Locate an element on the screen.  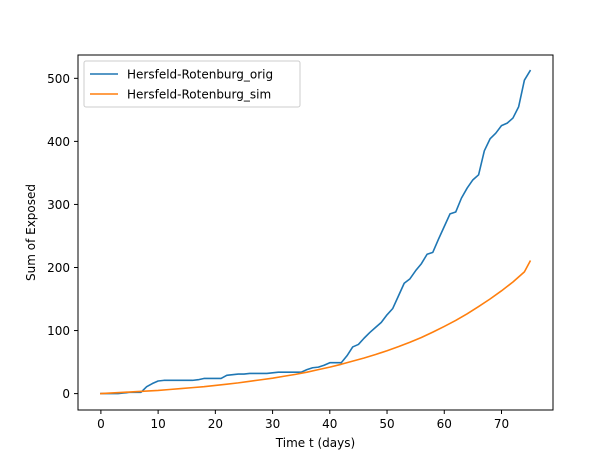
x-tick-label: 70 is located at coordinates (501, 424).